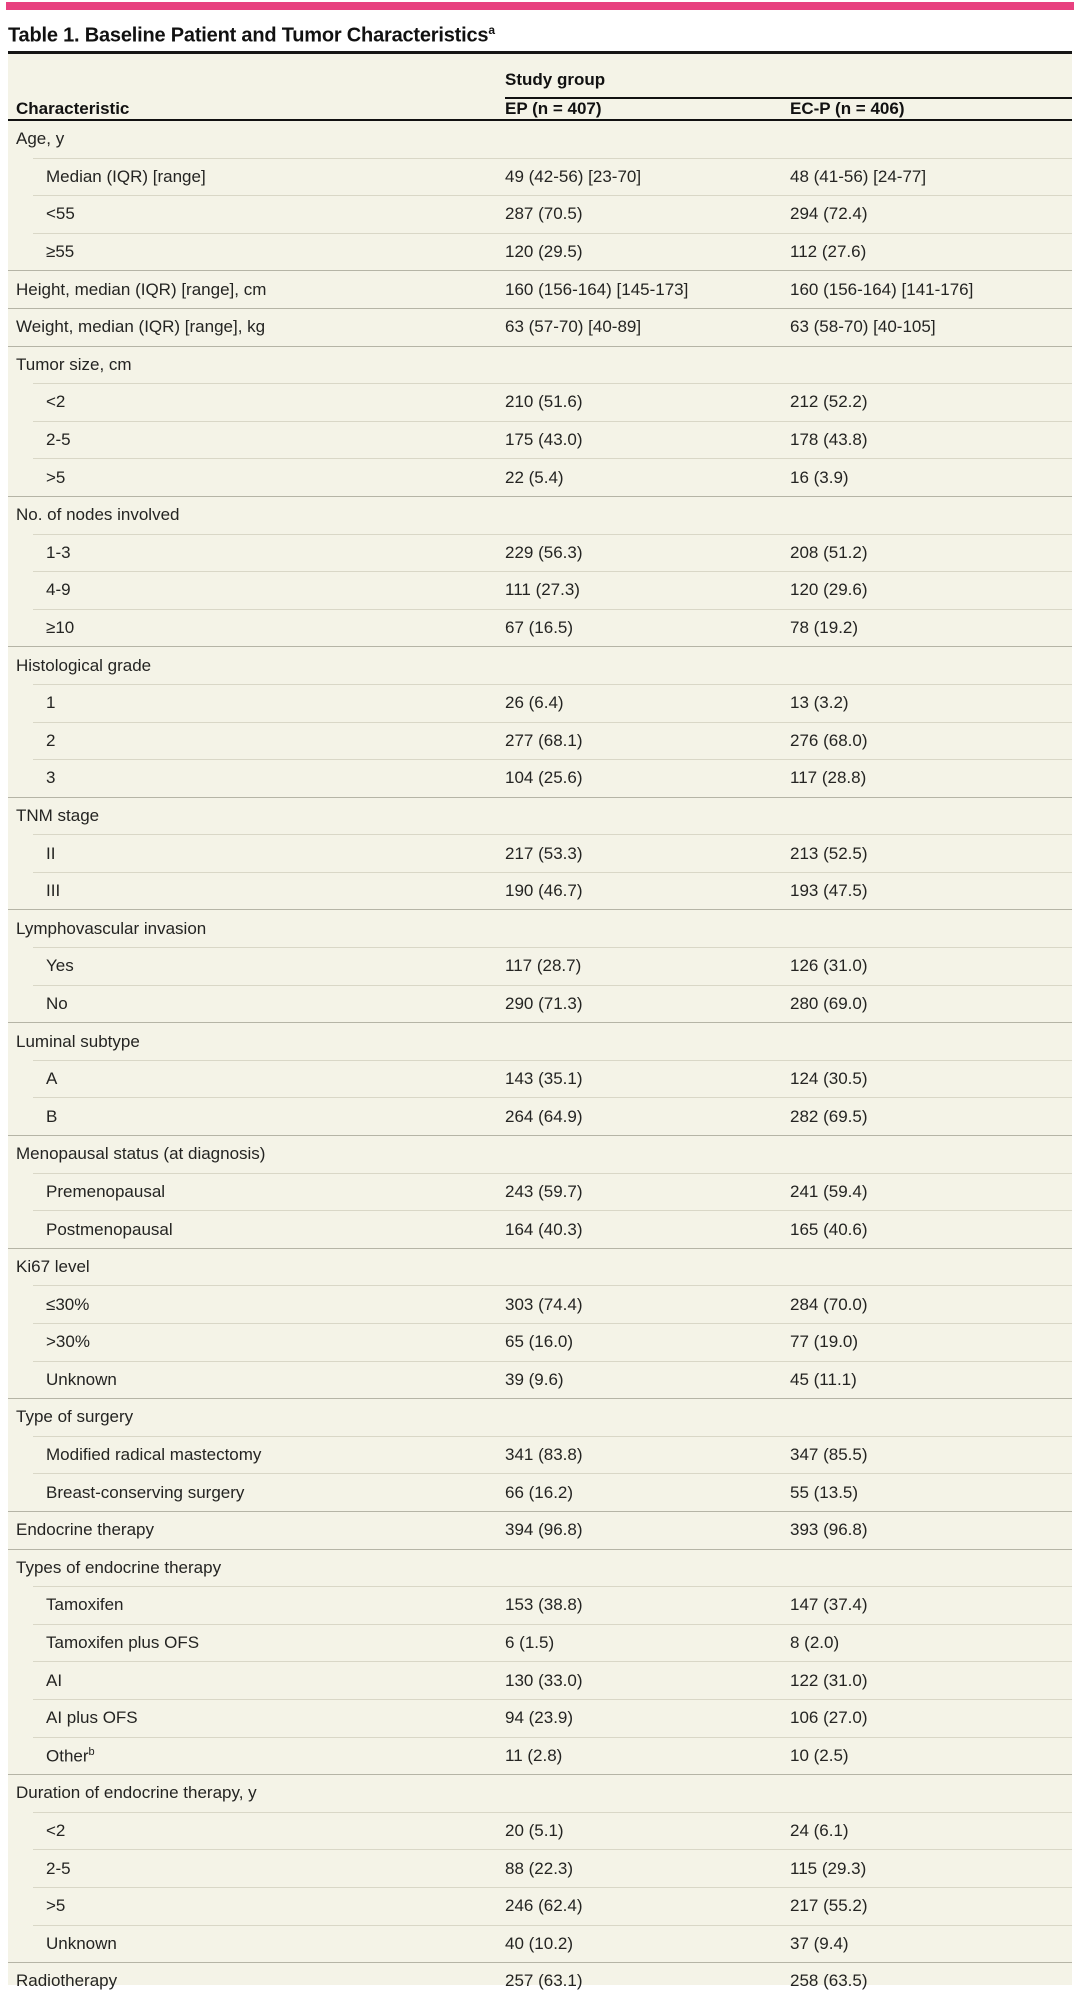  I want to click on ep-value: 243 (59.7), so click(544, 1191).